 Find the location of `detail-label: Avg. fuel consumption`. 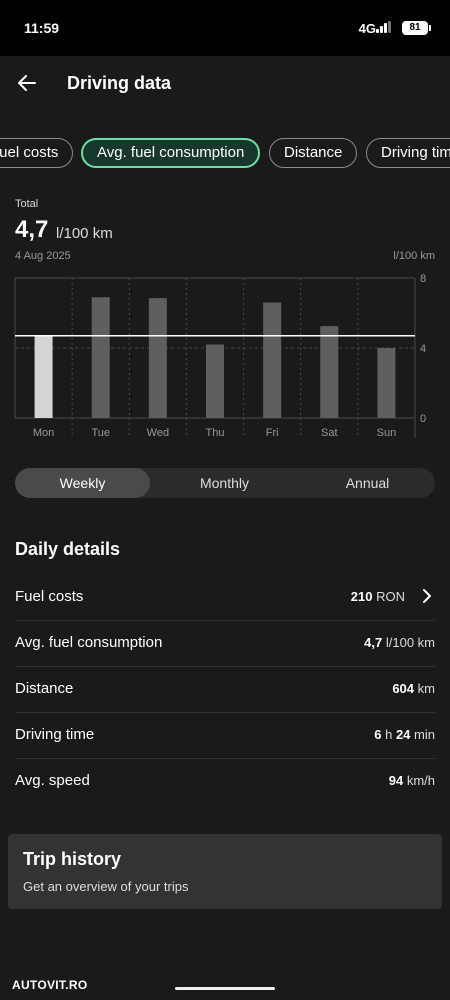

detail-label: Avg. fuel consumption is located at coordinates (89, 642).